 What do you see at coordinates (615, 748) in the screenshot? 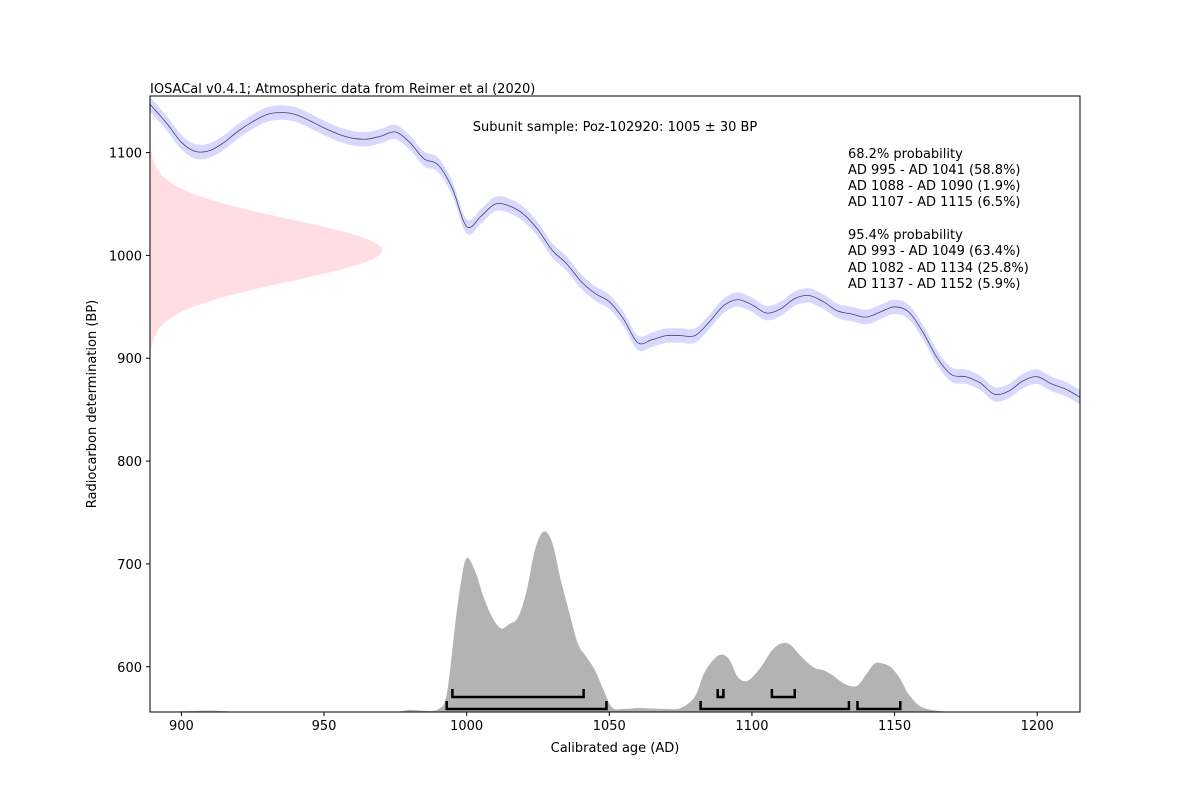
I see `x-axis-label: Calibrated age (AD)` at bounding box center [615, 748].